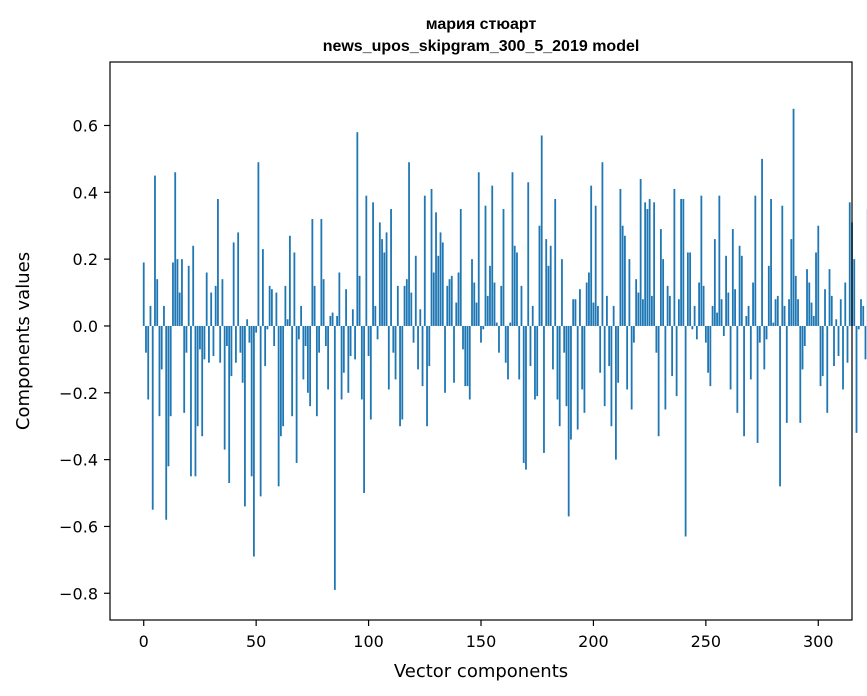  I want to click on x-axis-ticks: 0 50 100 150 200 250 300, so click(486, 635).